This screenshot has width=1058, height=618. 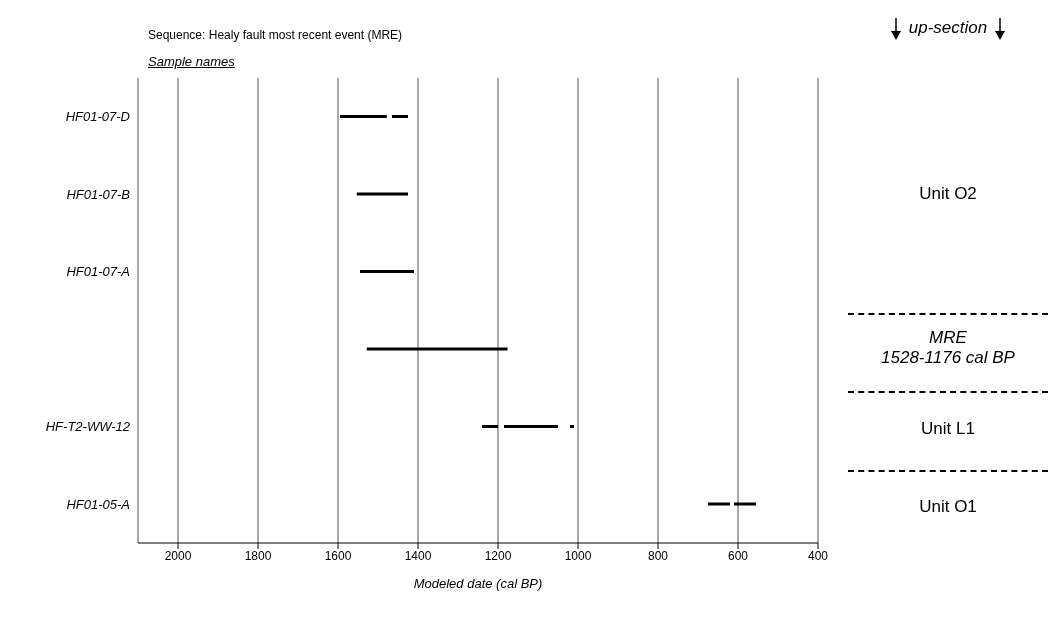 What do you see at coordinates (98, 272) in the screenshot?
I see `y-tick-label: HF01-07-A` at bounding box center [98, 272].